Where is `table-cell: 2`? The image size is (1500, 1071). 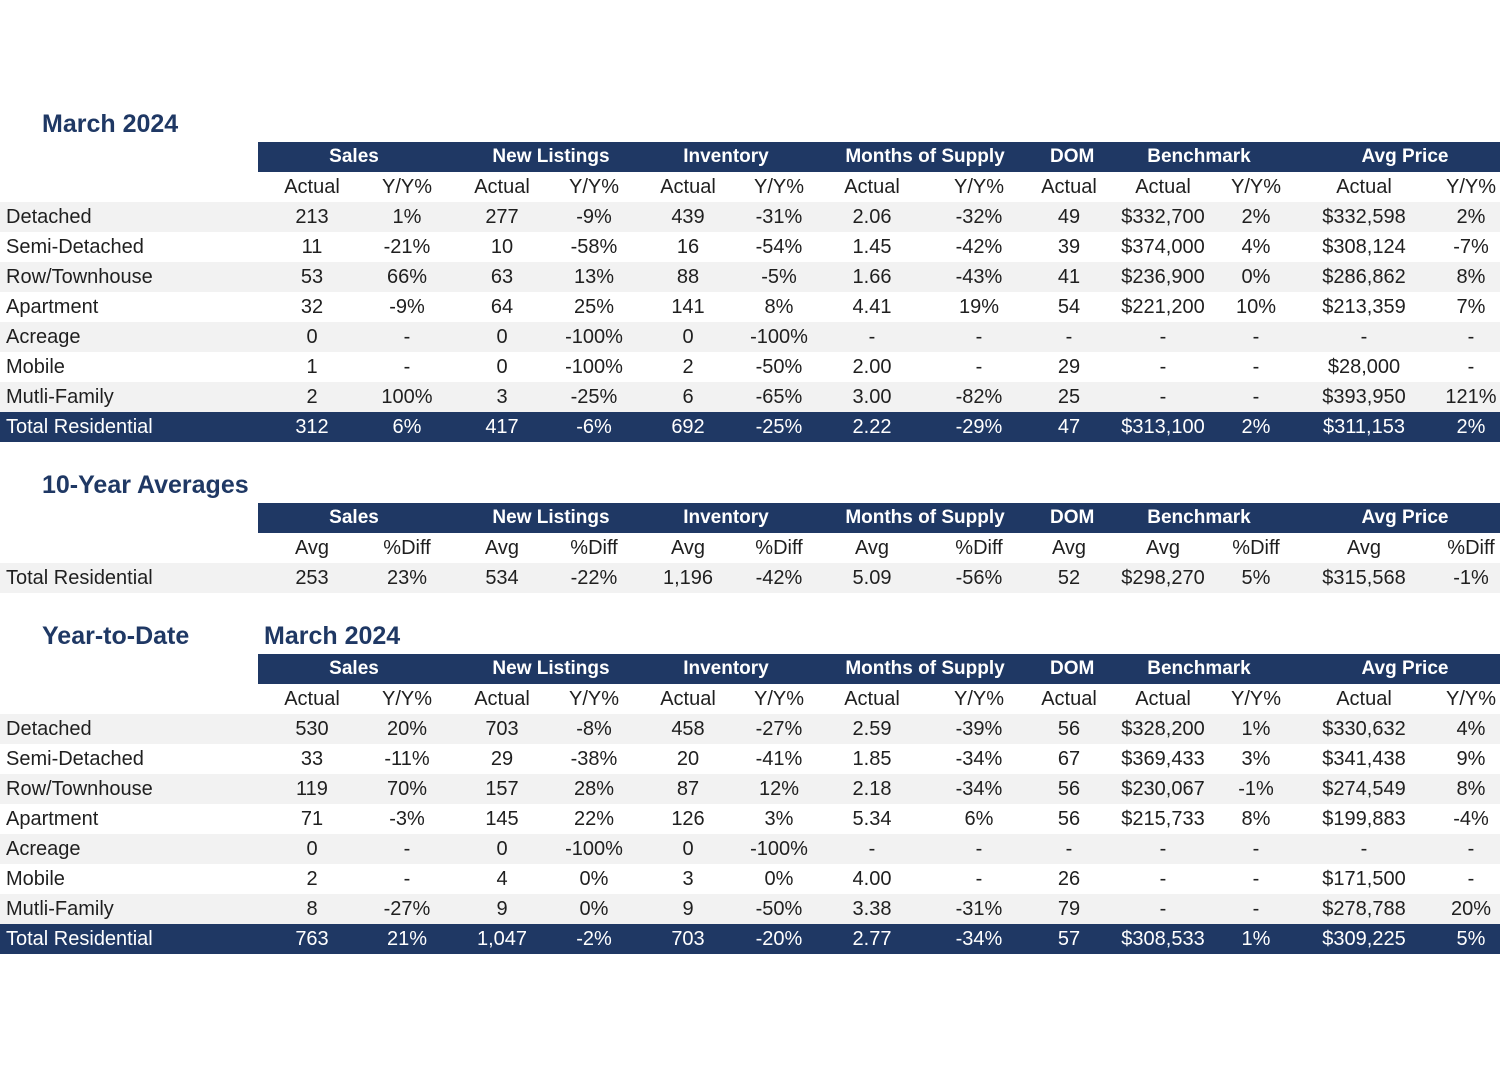 table-cell: 2 is located at coordinates (688, 367).